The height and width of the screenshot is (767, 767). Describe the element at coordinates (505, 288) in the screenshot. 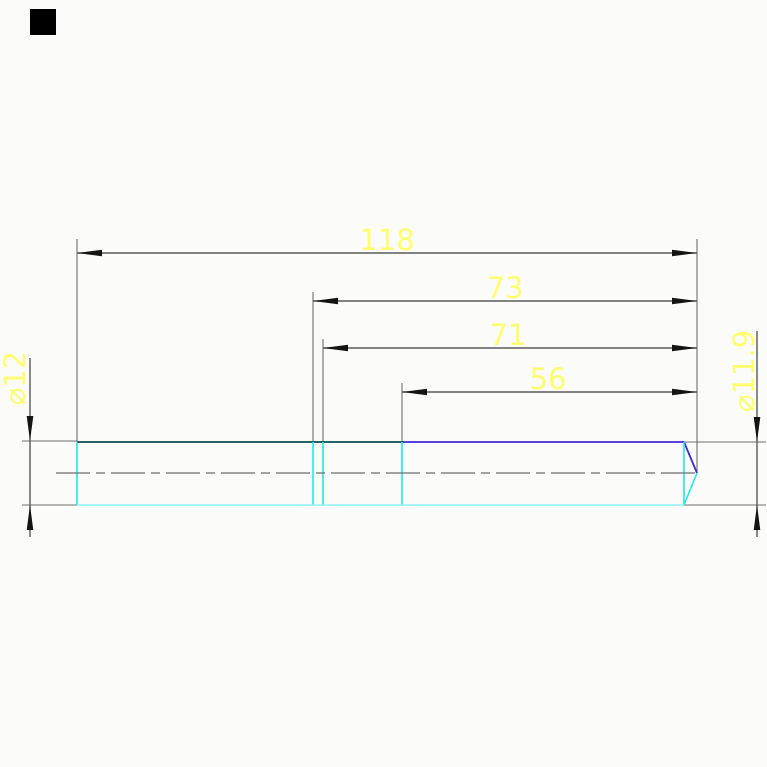

I see `label-length-73: 73` at that location.